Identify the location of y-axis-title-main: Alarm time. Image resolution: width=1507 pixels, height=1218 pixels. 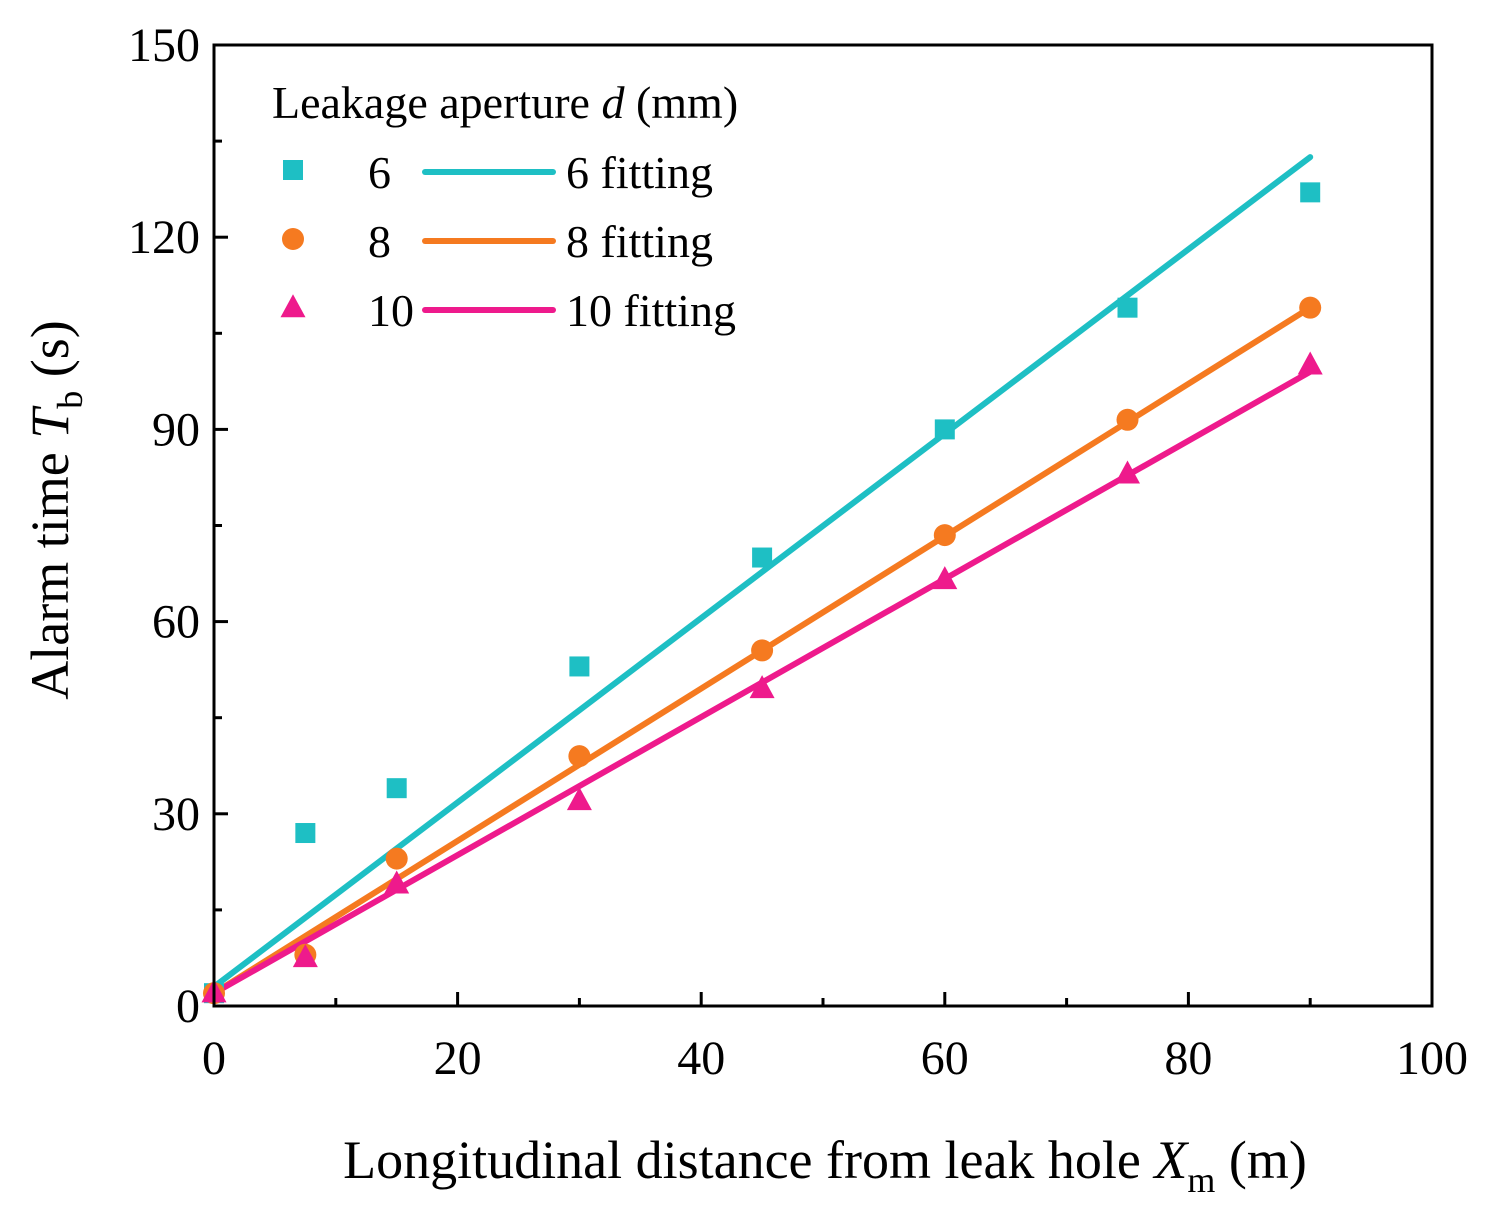
(50, 569).